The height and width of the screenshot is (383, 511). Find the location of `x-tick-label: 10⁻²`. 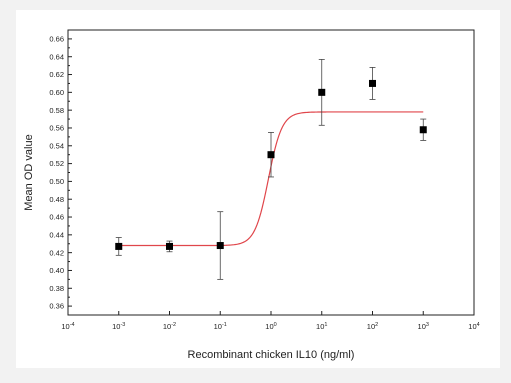

x-tick-label: 10⁻² is located at coordinates (169, 326).